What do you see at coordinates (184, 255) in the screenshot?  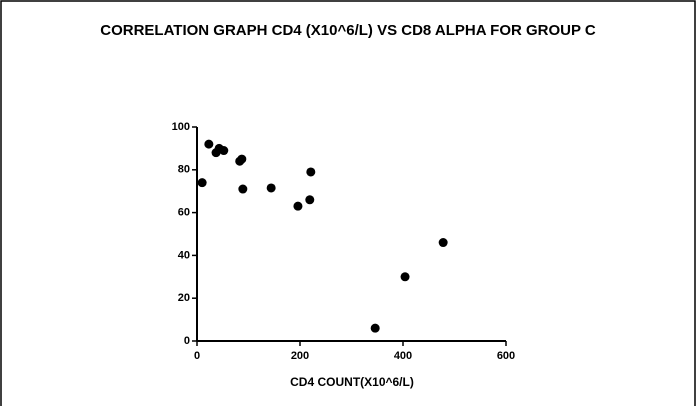 I see `y-tick-label: 40` at bounding box center [184, 255].